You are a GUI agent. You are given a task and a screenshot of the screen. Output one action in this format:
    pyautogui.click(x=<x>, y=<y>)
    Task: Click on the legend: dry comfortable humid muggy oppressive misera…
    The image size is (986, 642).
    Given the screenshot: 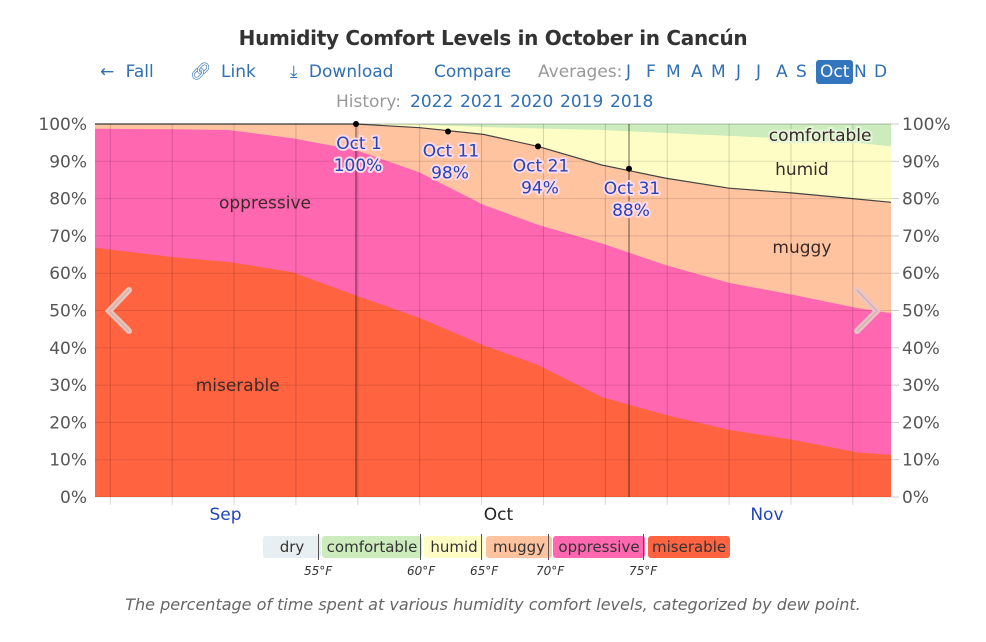 What is the action you would take?
    pyautogui.click(x=493, y=560)
    